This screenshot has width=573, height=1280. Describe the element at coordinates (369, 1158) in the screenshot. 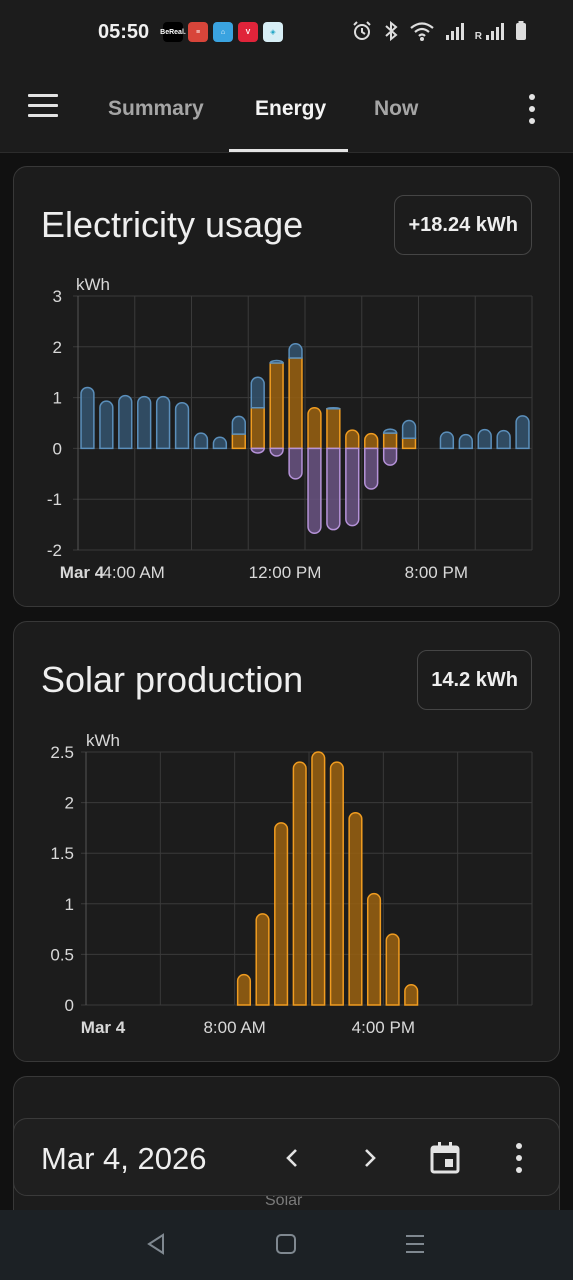

I see `chevron-right-icon` at that location.